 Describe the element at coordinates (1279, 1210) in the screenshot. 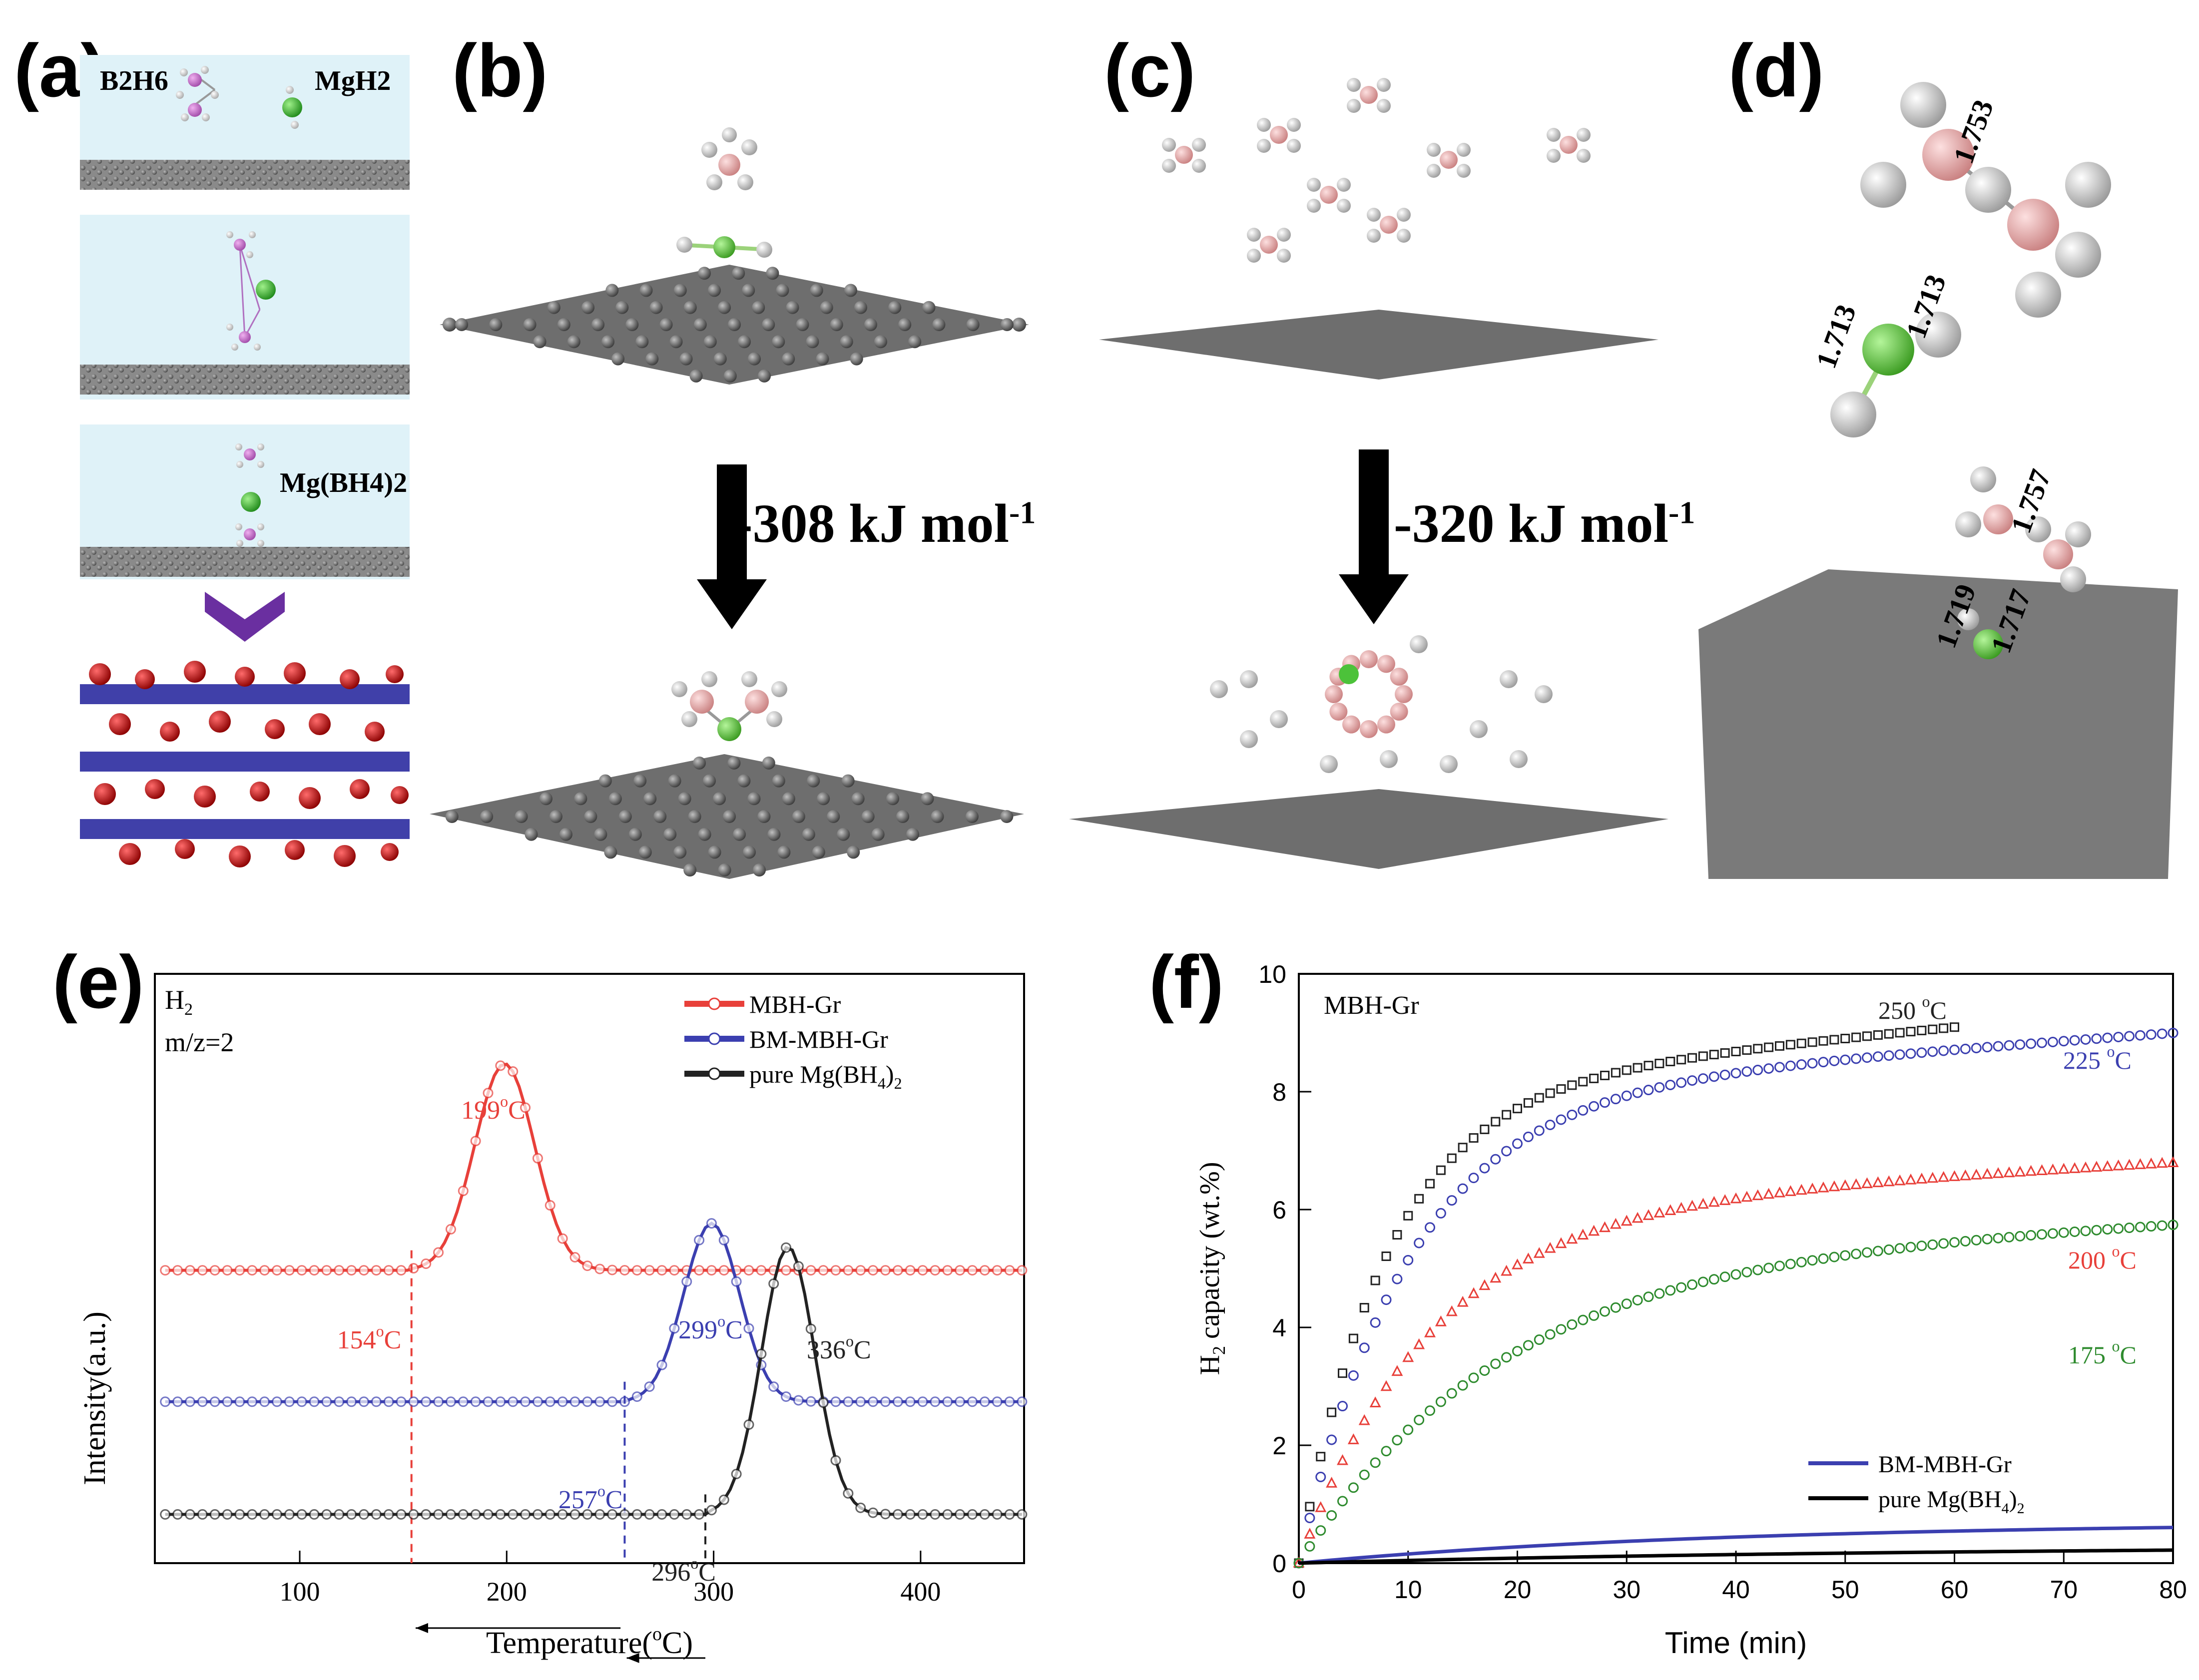

I see `y-tick-label-f: 6` at that location.